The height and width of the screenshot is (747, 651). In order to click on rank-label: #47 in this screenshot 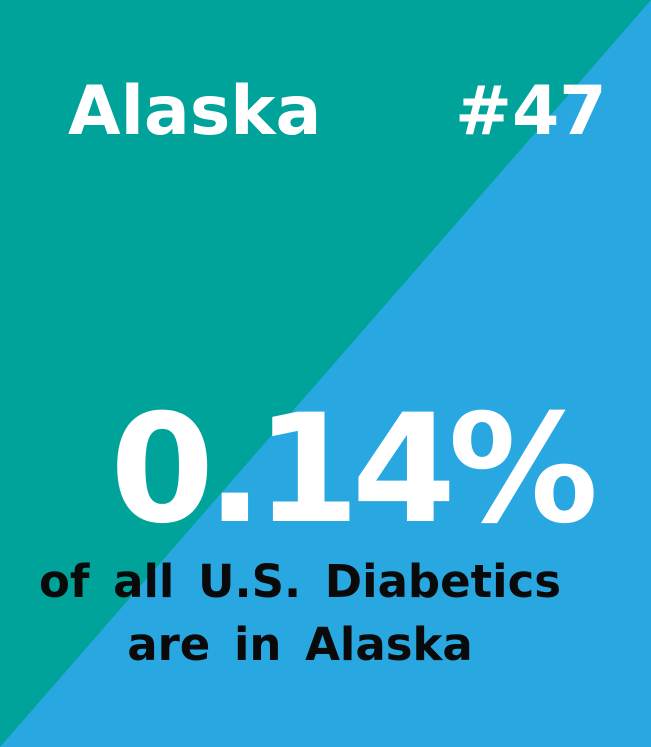, I will do `click(531, 111)`.